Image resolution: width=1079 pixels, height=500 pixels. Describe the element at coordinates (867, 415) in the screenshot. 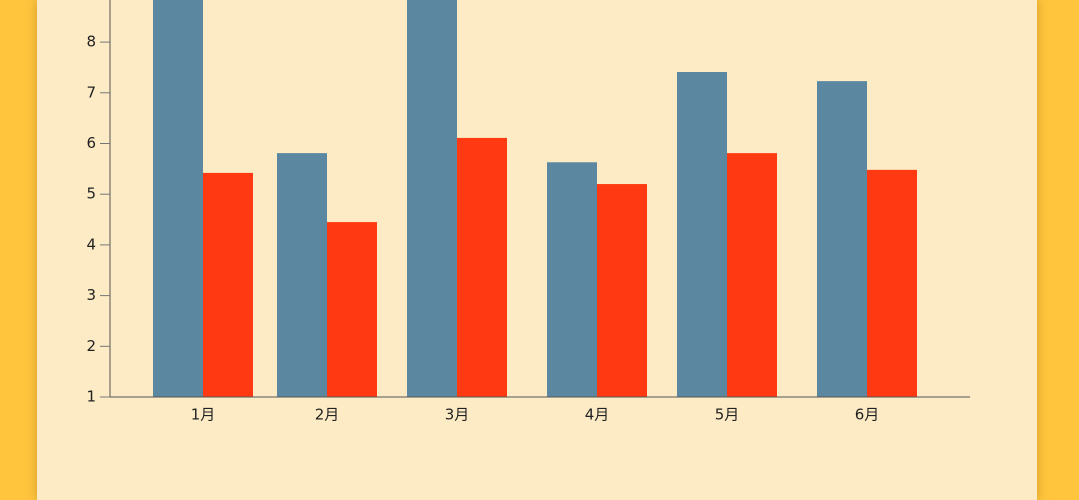

I see `x-tick-label: 6月` at that location.